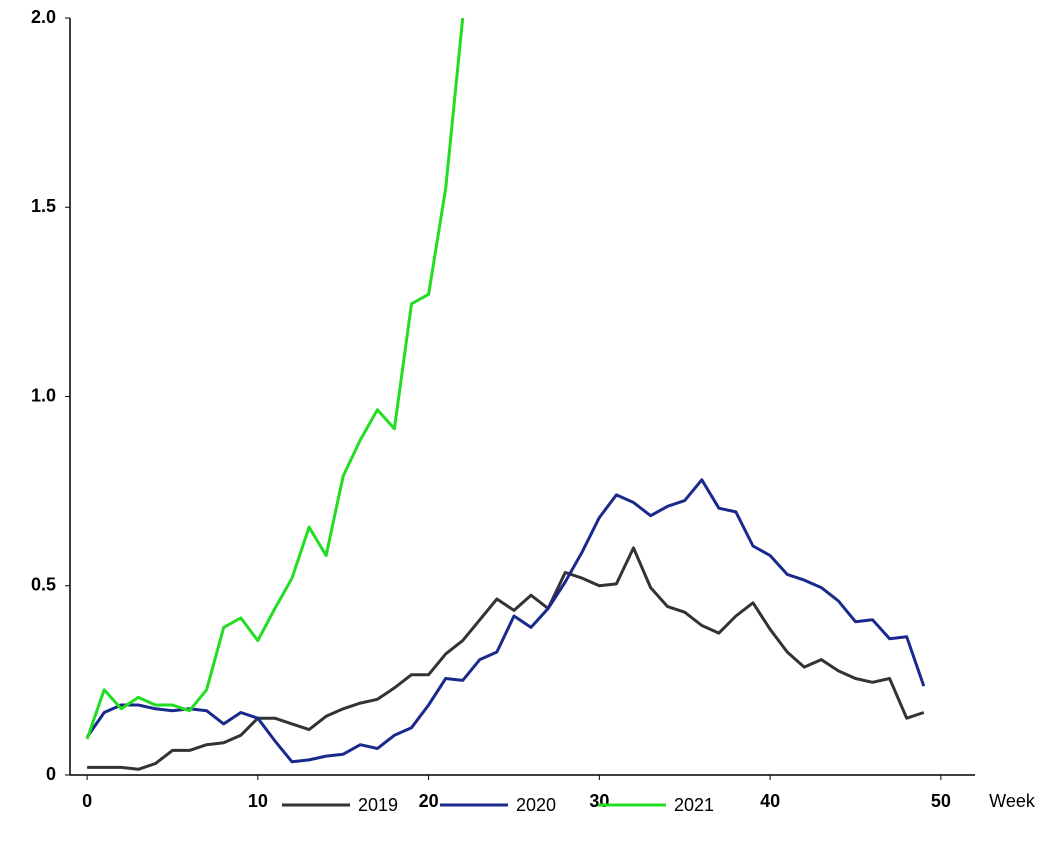 The image size is (1052, 843). Describe the element at coordinates (1012, 801) in the screenshot. I see `x-axis-label: Week` at that location.